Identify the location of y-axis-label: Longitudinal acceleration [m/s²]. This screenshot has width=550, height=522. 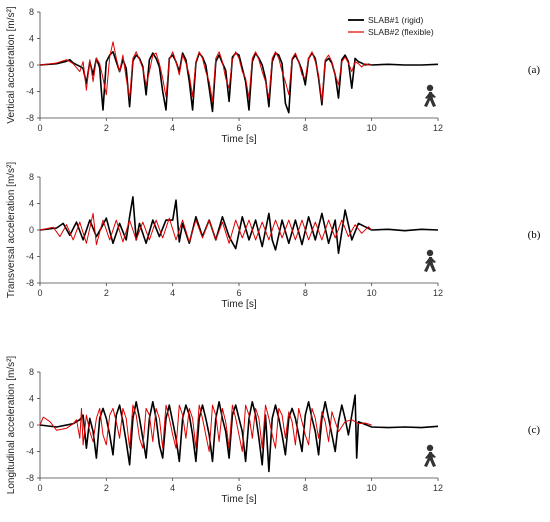
(11, 425).